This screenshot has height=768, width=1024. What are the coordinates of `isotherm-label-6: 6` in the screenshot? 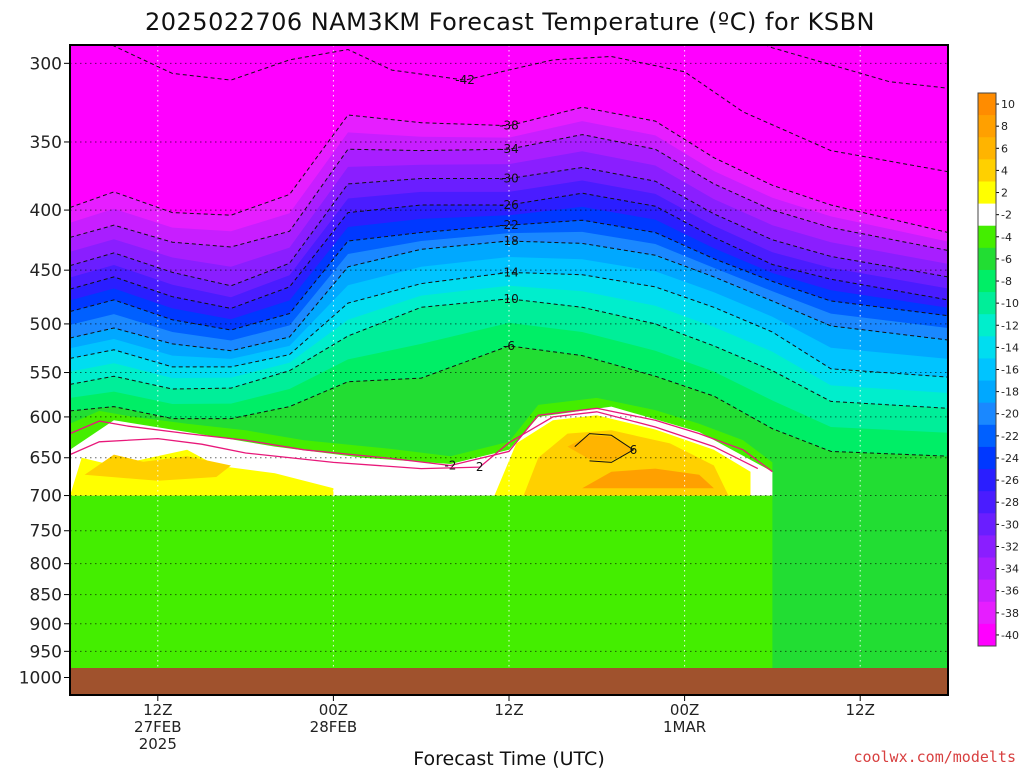 It's located at (634, 450).